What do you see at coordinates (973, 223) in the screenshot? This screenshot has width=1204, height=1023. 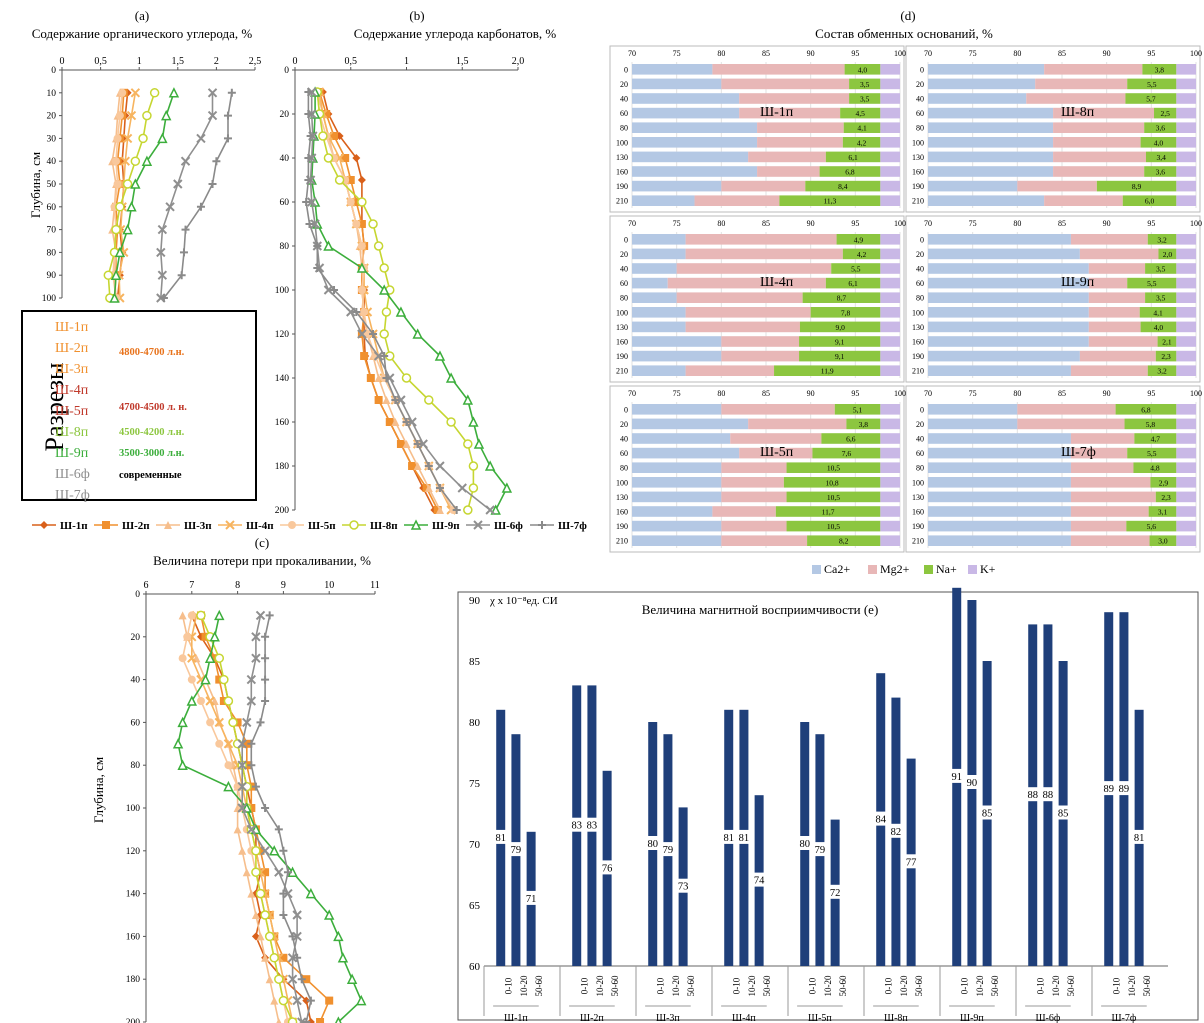 I see `x-tick-label: 75` at bounding box center [973, 223].